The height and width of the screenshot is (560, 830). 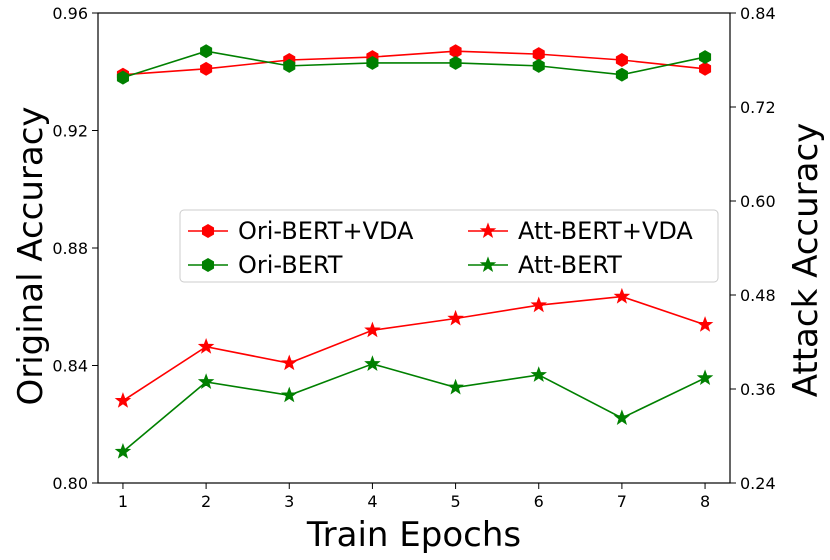 I want to click on legend-box, so click(x=449, y=246).